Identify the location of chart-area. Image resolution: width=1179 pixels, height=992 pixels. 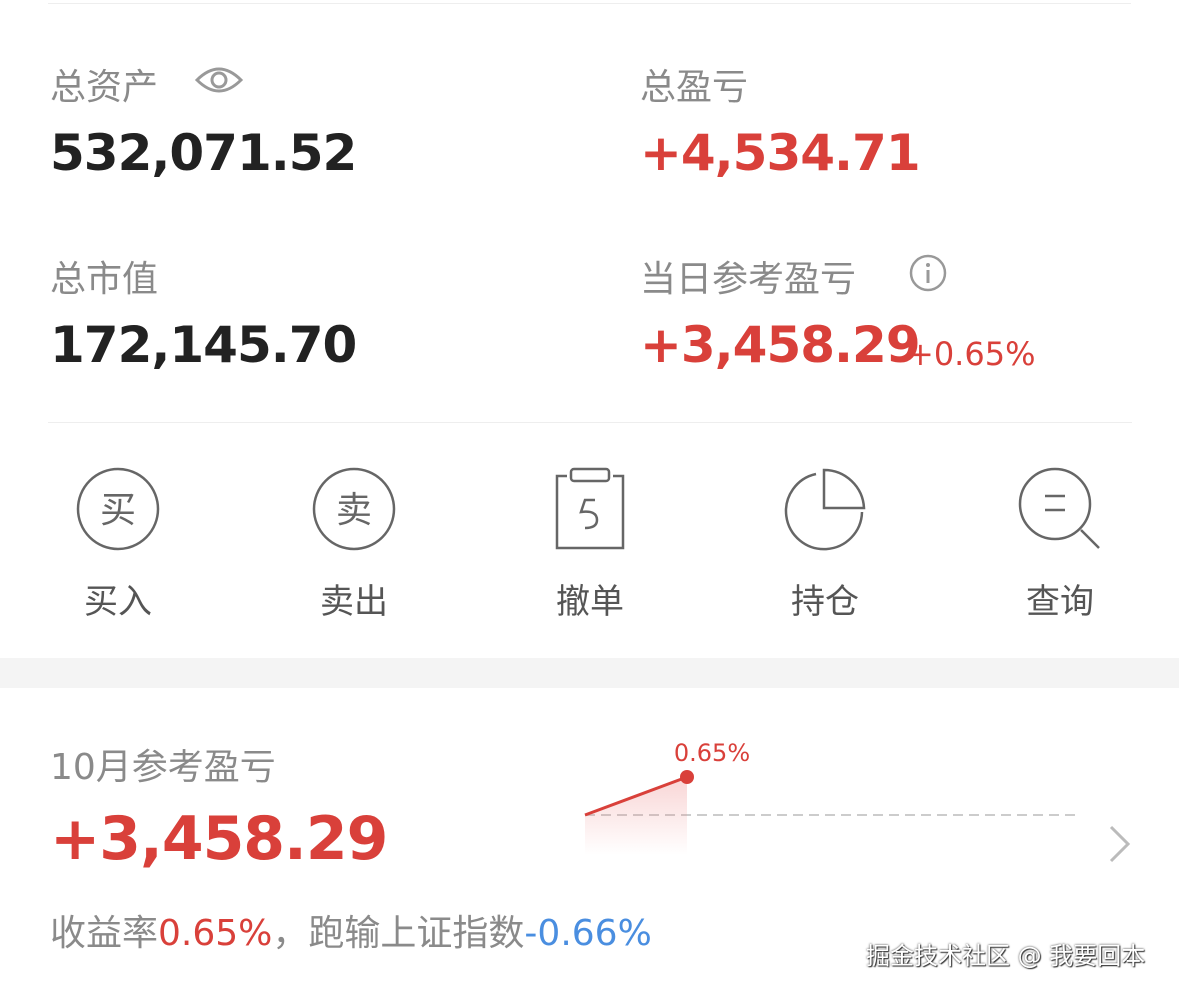
(636, 816).